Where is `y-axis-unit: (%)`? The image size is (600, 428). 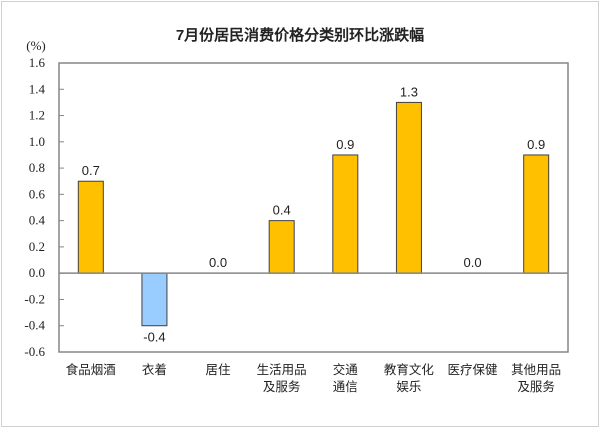
y-axis-unit: (%) is located at coordinates (36, 45).